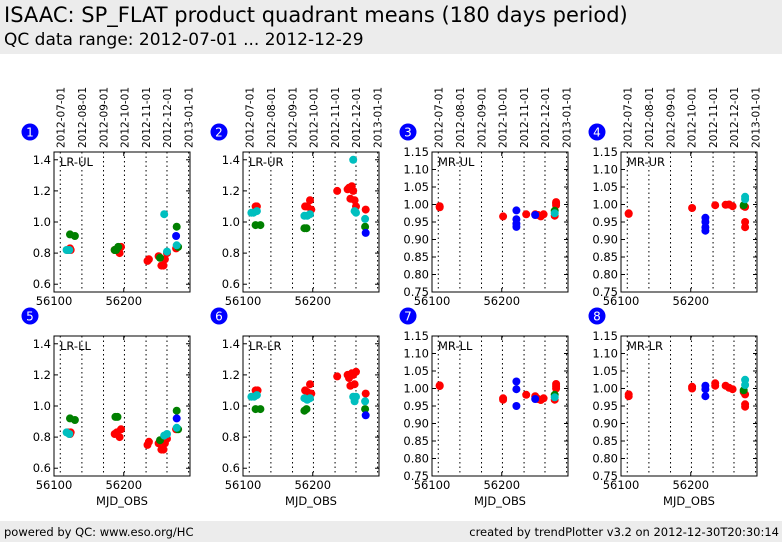  I want to click on panel-number: 3, so click(408, 133).